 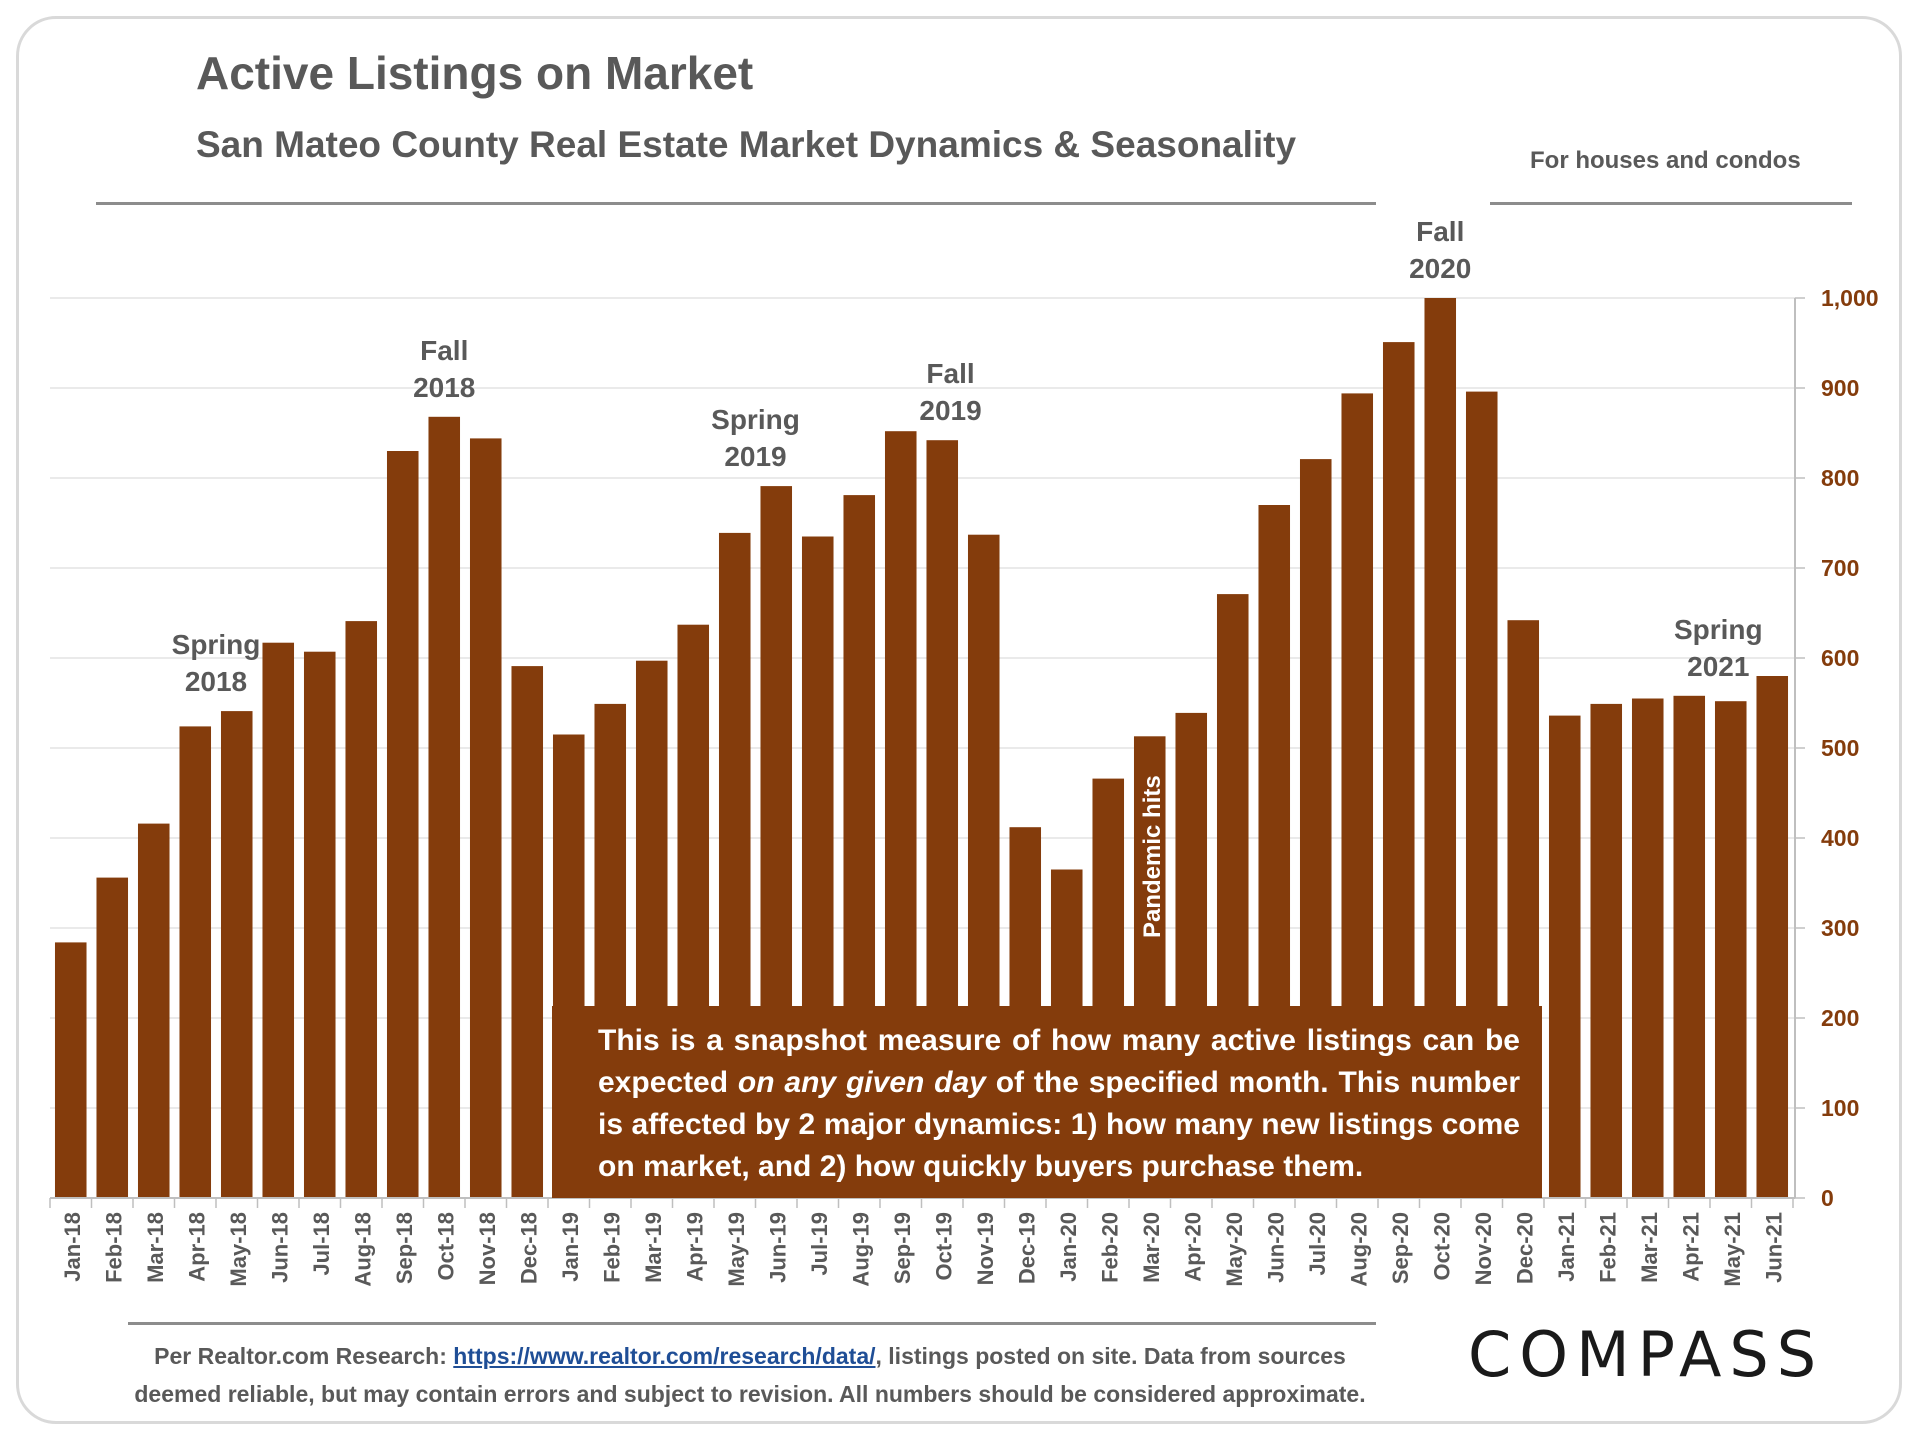 I want to click on x-tick-label: Jul-20, so click(x=1317, y=1244).